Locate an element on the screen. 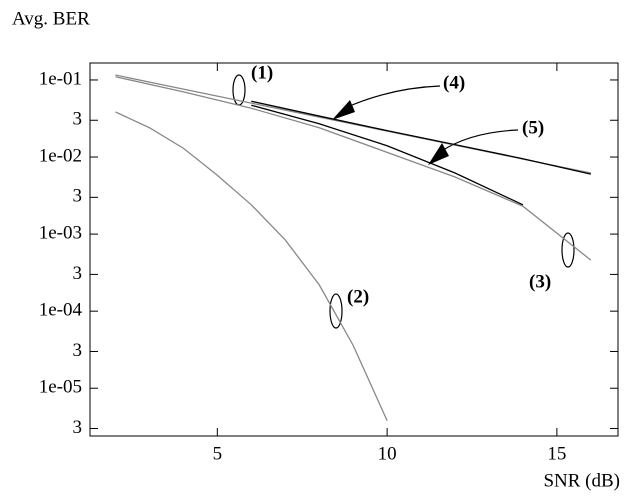 This screenshot has width=629, height=497. x-tick-label: 10 is located at coordinates (387, 453).